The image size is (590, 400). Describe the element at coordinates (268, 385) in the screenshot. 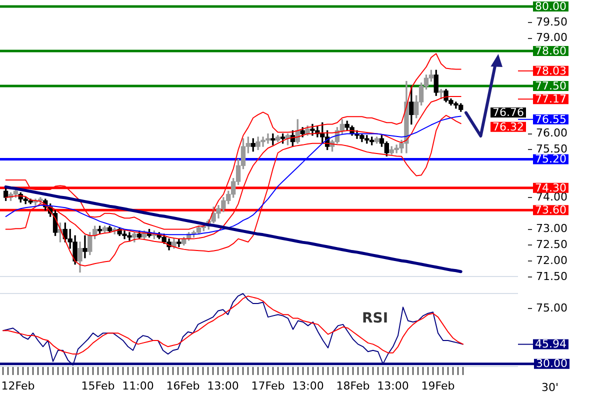

I see `x-tick-label: 17Feb` at that location.